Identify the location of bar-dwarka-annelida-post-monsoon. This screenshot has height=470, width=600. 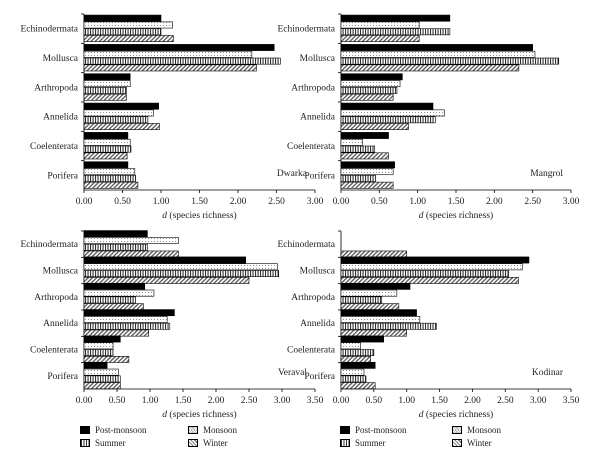
(121, 106).